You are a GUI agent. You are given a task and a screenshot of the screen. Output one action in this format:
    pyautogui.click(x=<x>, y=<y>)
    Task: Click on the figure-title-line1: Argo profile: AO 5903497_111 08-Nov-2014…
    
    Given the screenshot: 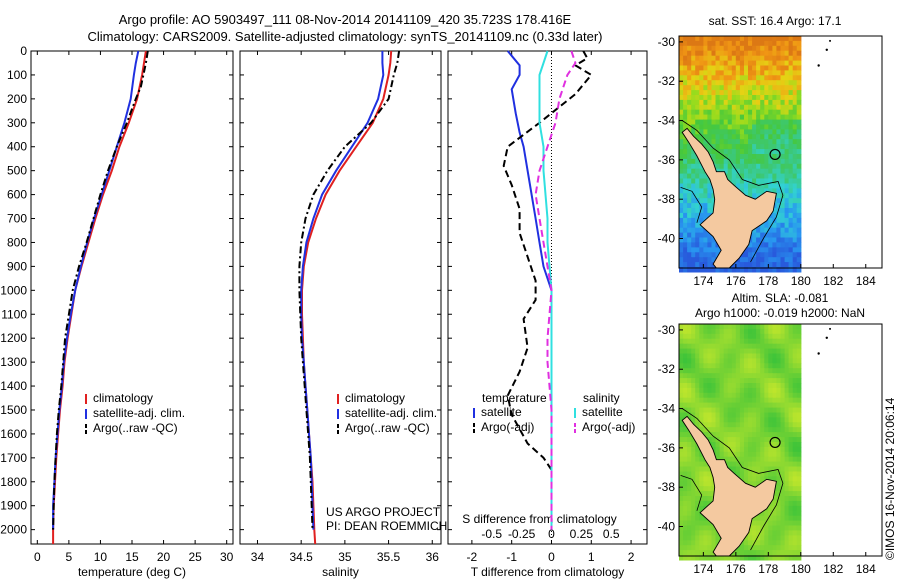 What is the action you would take?
    pyautogui.click(x=345, y=19)
    